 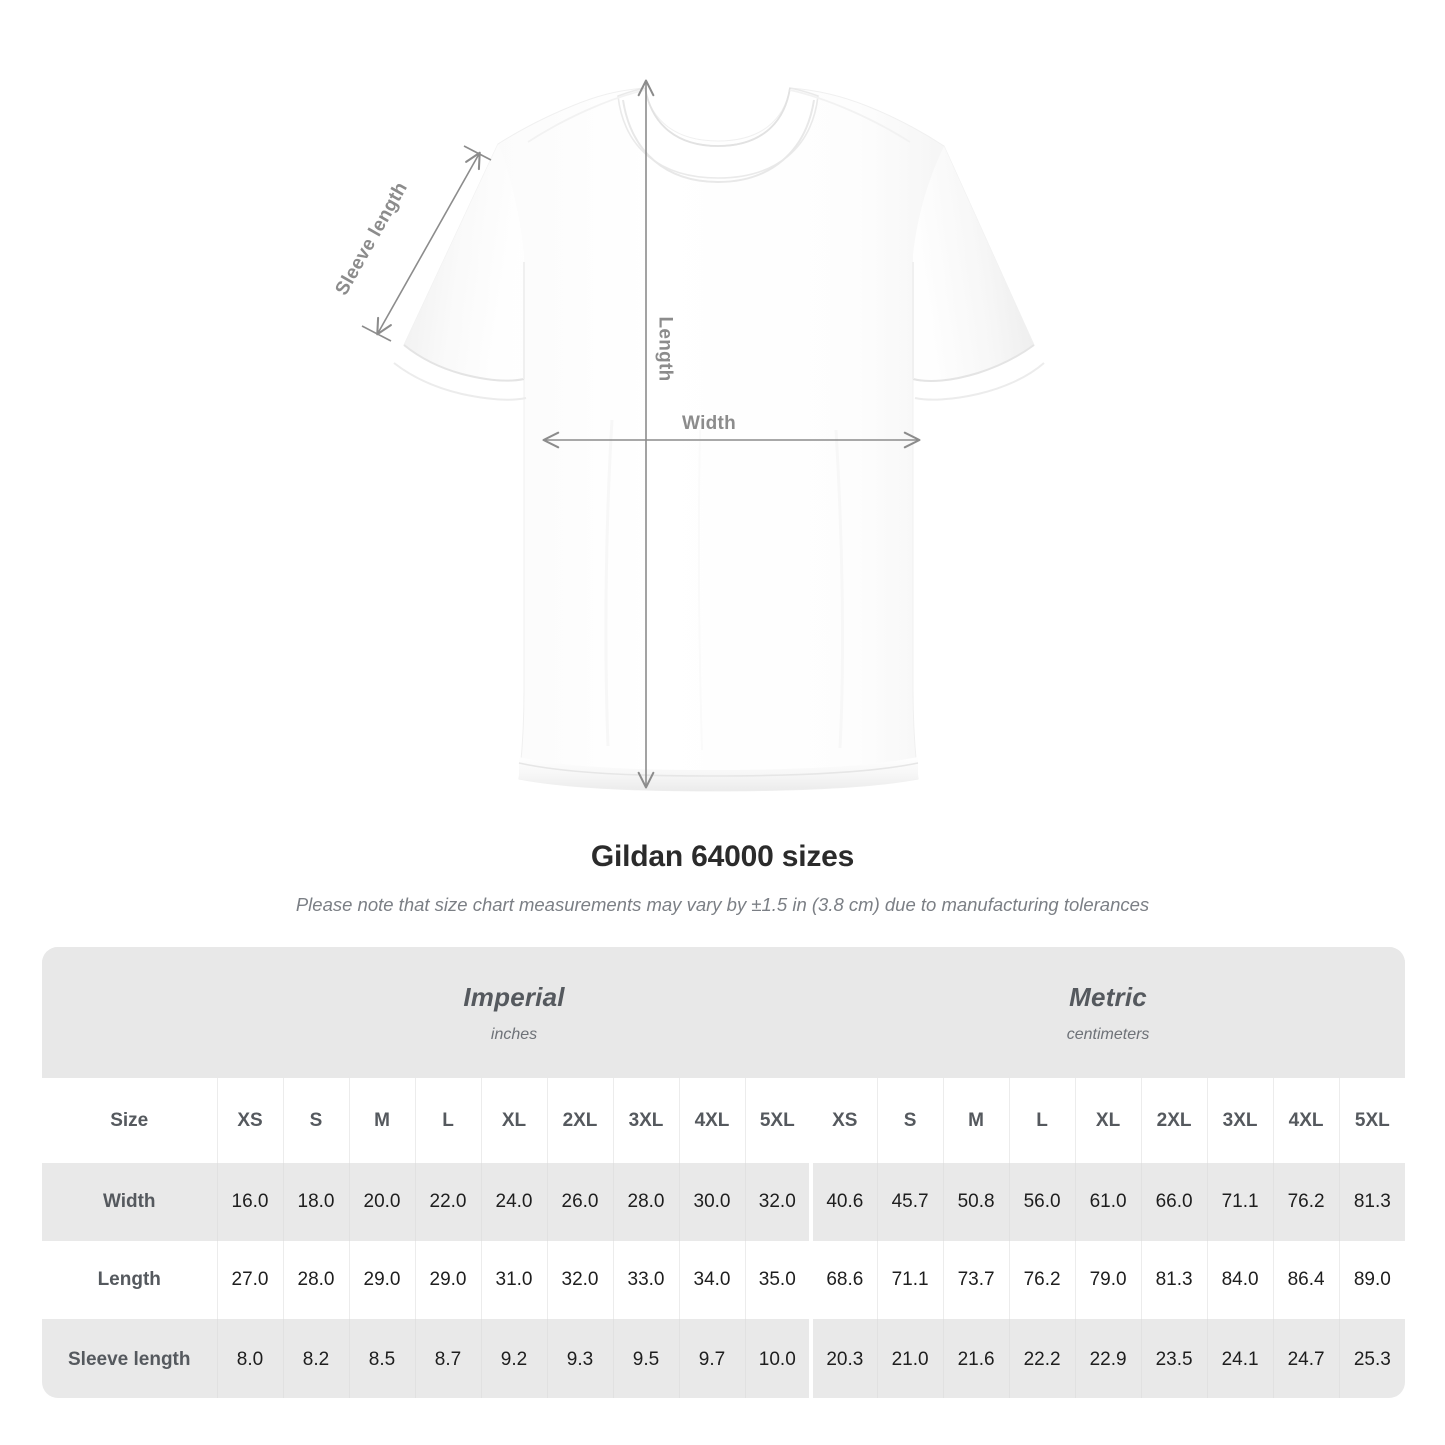 I want to click on cell-length-metric-xl: 79.0, so click(x=1108, y=1280).